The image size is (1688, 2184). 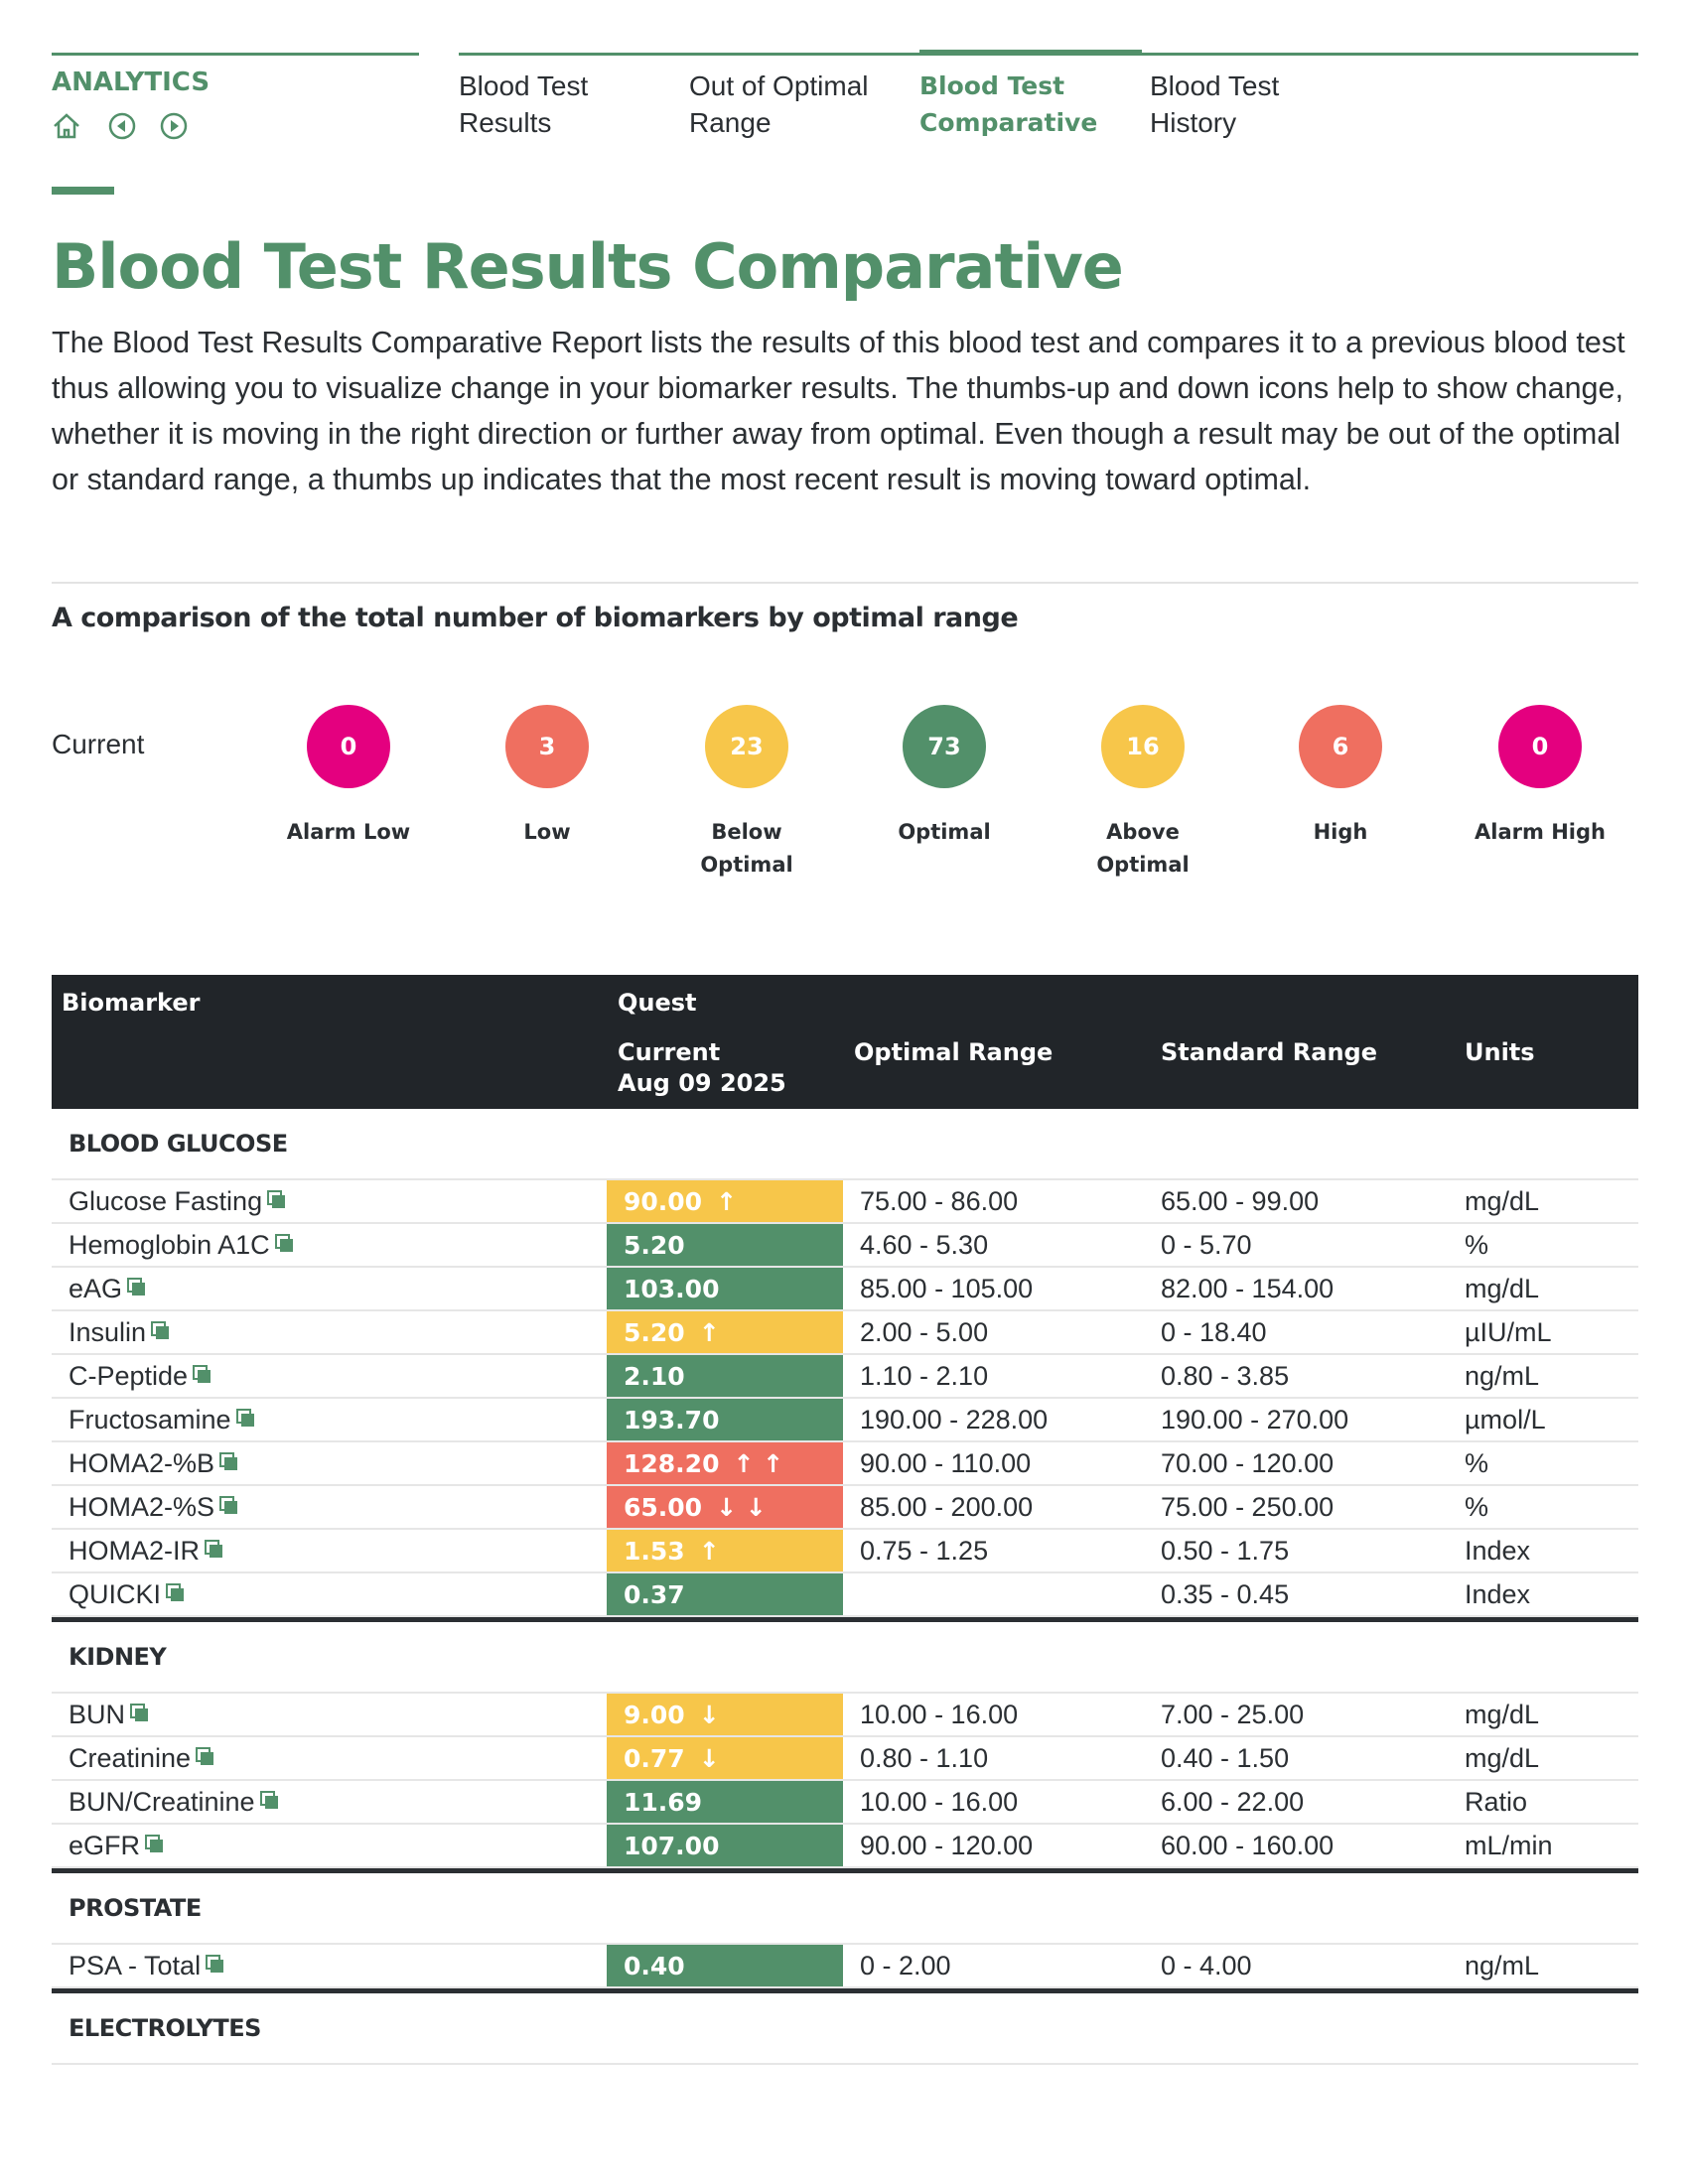 I want to click on optimal-range: 10.00 - 16.00, so click(x=939, y=1801).